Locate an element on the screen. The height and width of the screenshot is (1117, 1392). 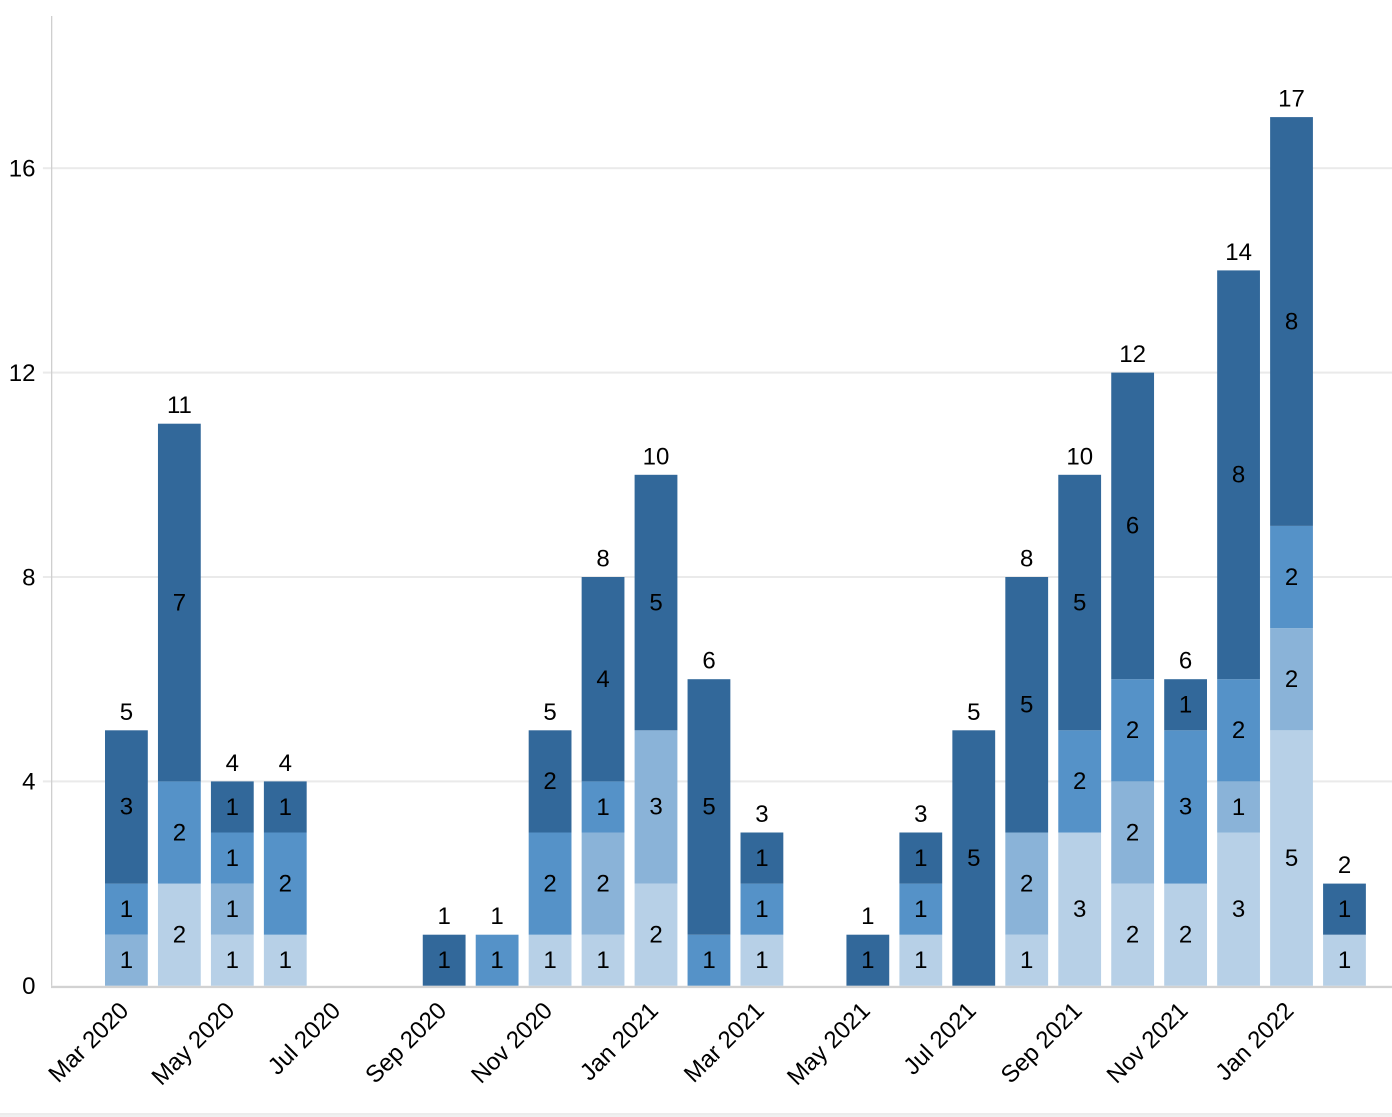
svg-text: 7 is located at coordinates (179, 602).